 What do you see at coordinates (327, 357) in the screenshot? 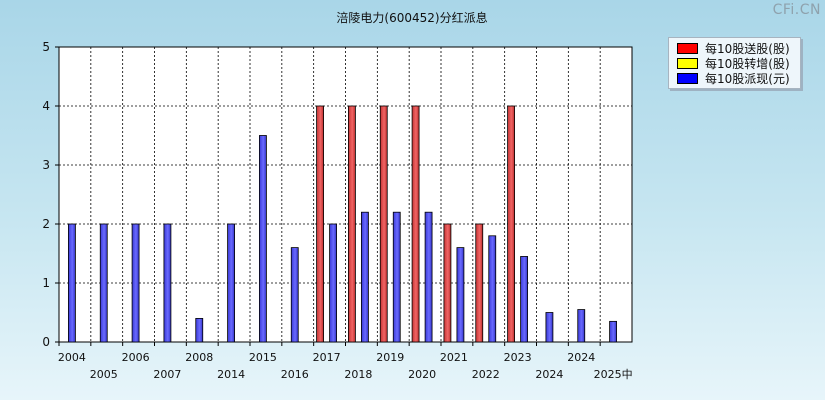
I see `x-tick-label: 2017` at bounding box center [327, 357].